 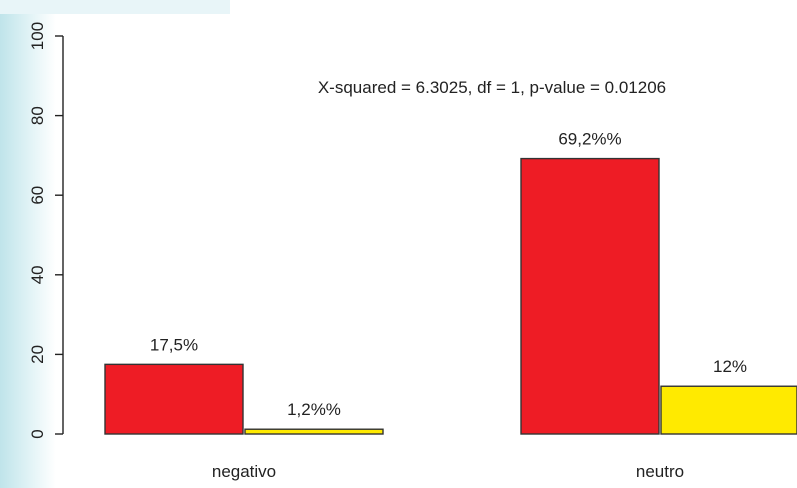 What do you see at coordinates (45, 230) in the screenshot?
I see `y-axis: 0 20 40 60 80 100` at bounding box center [45, 230].